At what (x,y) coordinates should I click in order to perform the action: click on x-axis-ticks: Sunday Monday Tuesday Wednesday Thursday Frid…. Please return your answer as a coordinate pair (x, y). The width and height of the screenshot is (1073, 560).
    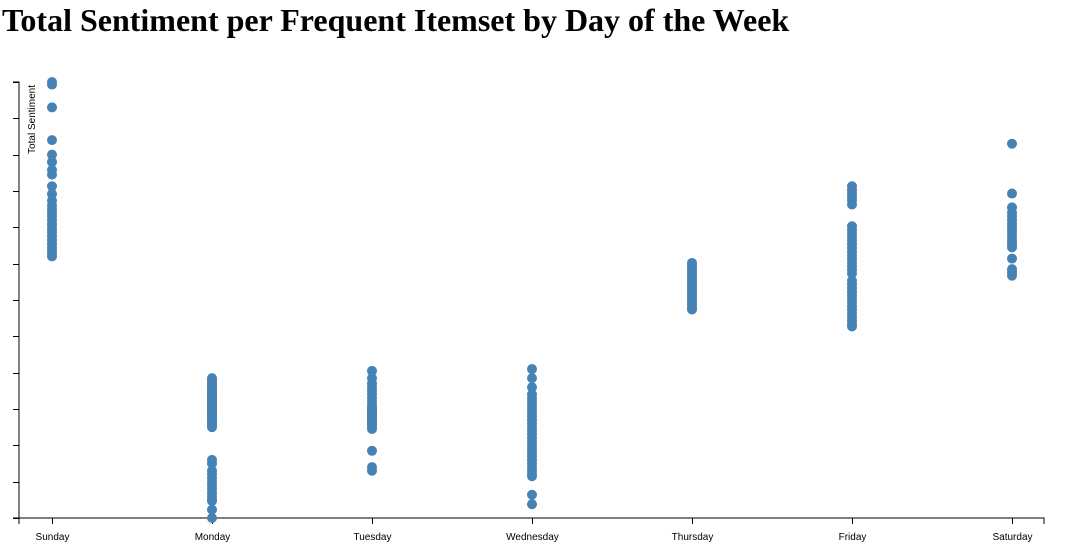
    Looking at the image, I should click on (534, 530).